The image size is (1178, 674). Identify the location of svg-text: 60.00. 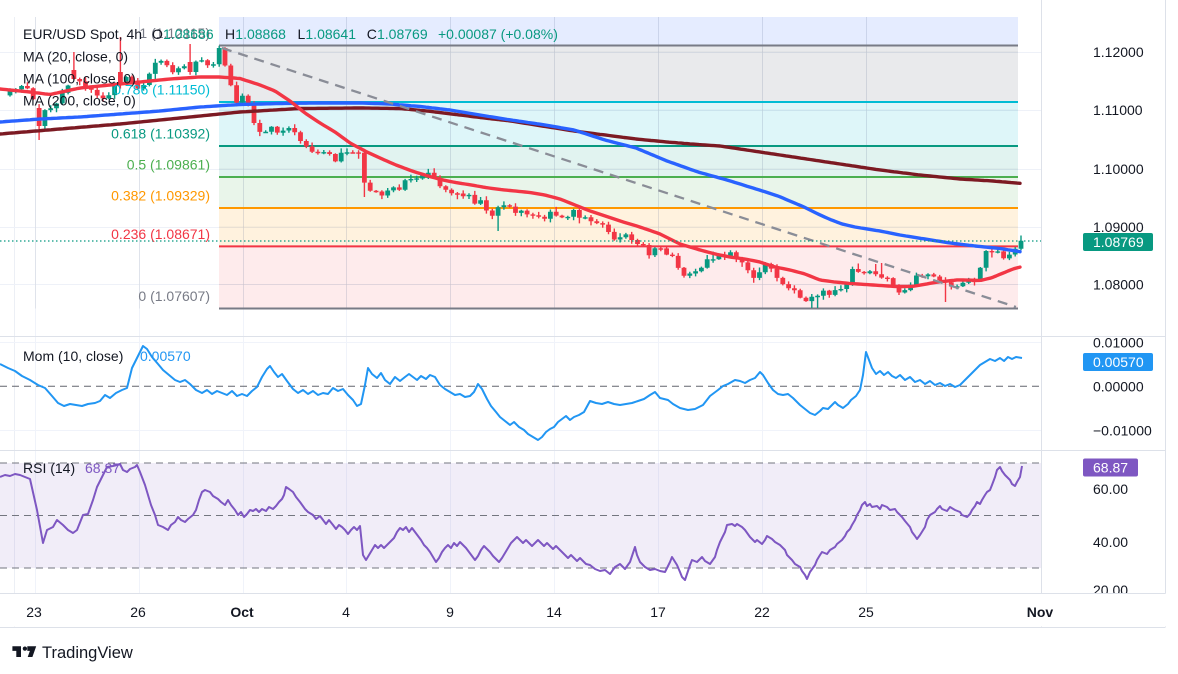
(1110, 489).